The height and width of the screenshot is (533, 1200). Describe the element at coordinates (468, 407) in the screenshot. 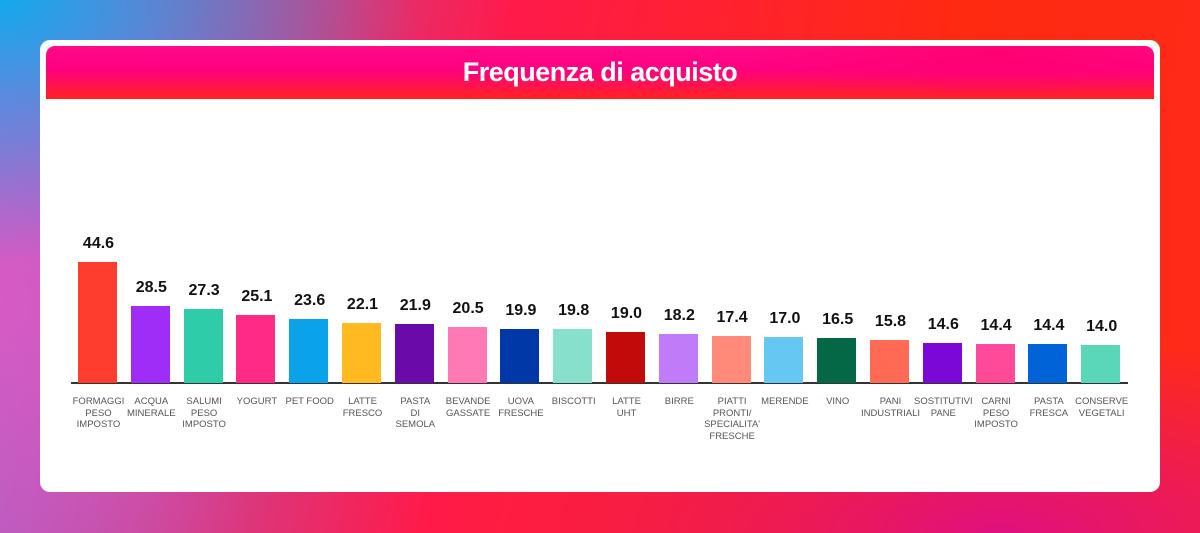

I see `category-label: BEVANDE GASSATE` at that location.